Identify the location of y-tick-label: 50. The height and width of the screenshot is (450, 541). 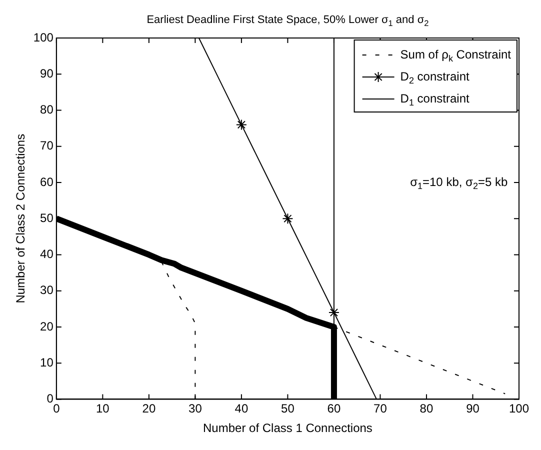
(47, 217).